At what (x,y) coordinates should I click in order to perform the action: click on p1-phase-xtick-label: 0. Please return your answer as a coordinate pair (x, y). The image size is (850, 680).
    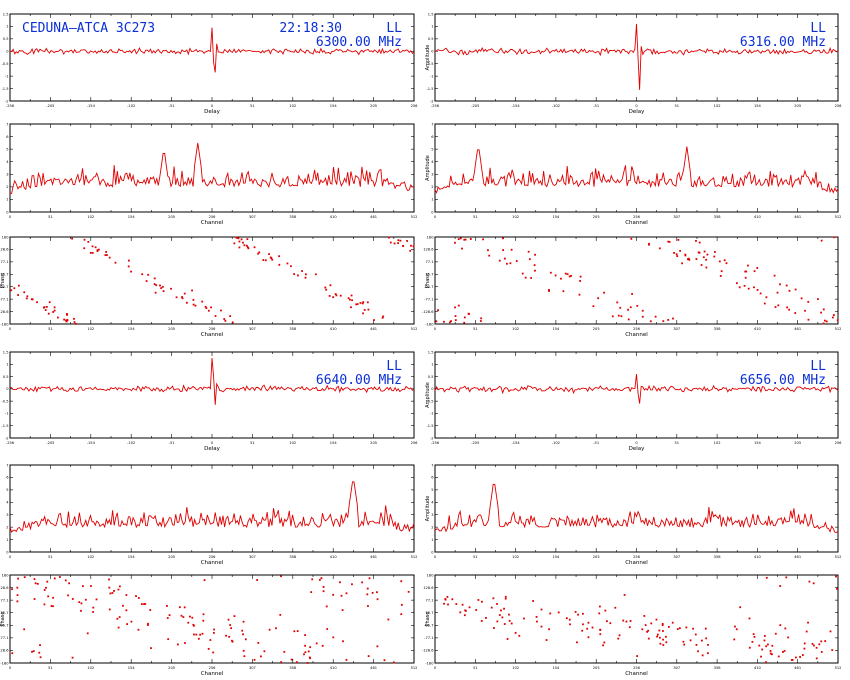
    Looking at the image, I should click on (435, 329).